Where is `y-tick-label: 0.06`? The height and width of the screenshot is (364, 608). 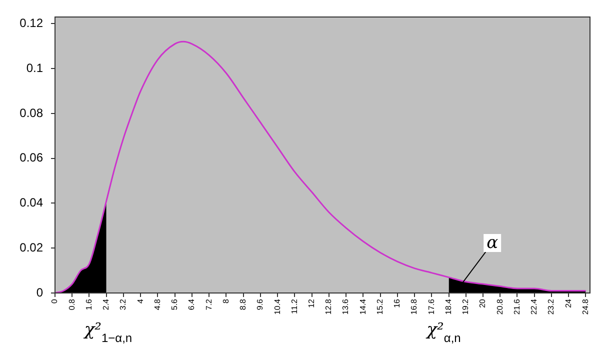 y-tick-label: 0.06 is located at coordinates (32, 157).